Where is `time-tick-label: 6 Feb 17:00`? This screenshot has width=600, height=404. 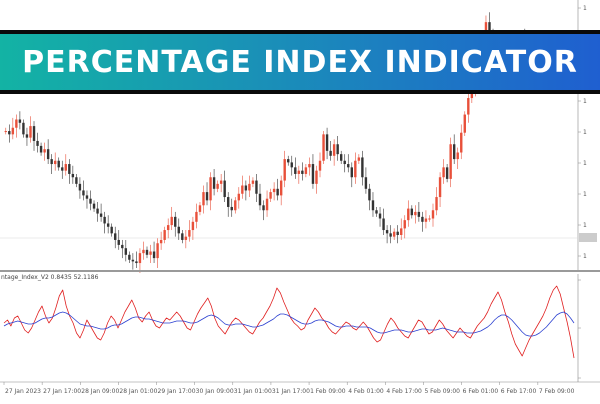
time-tick-label: 6 Feb 17:00 is located at coordinates (519, 391).